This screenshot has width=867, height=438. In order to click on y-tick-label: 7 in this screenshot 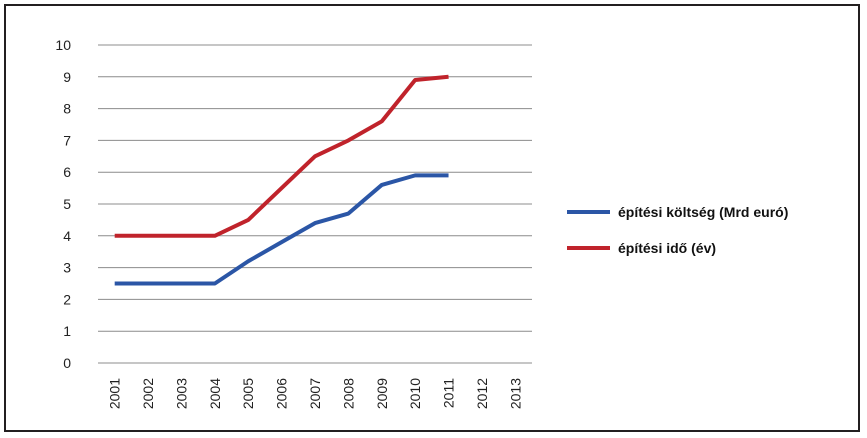, I will do `click(67, 140)`.